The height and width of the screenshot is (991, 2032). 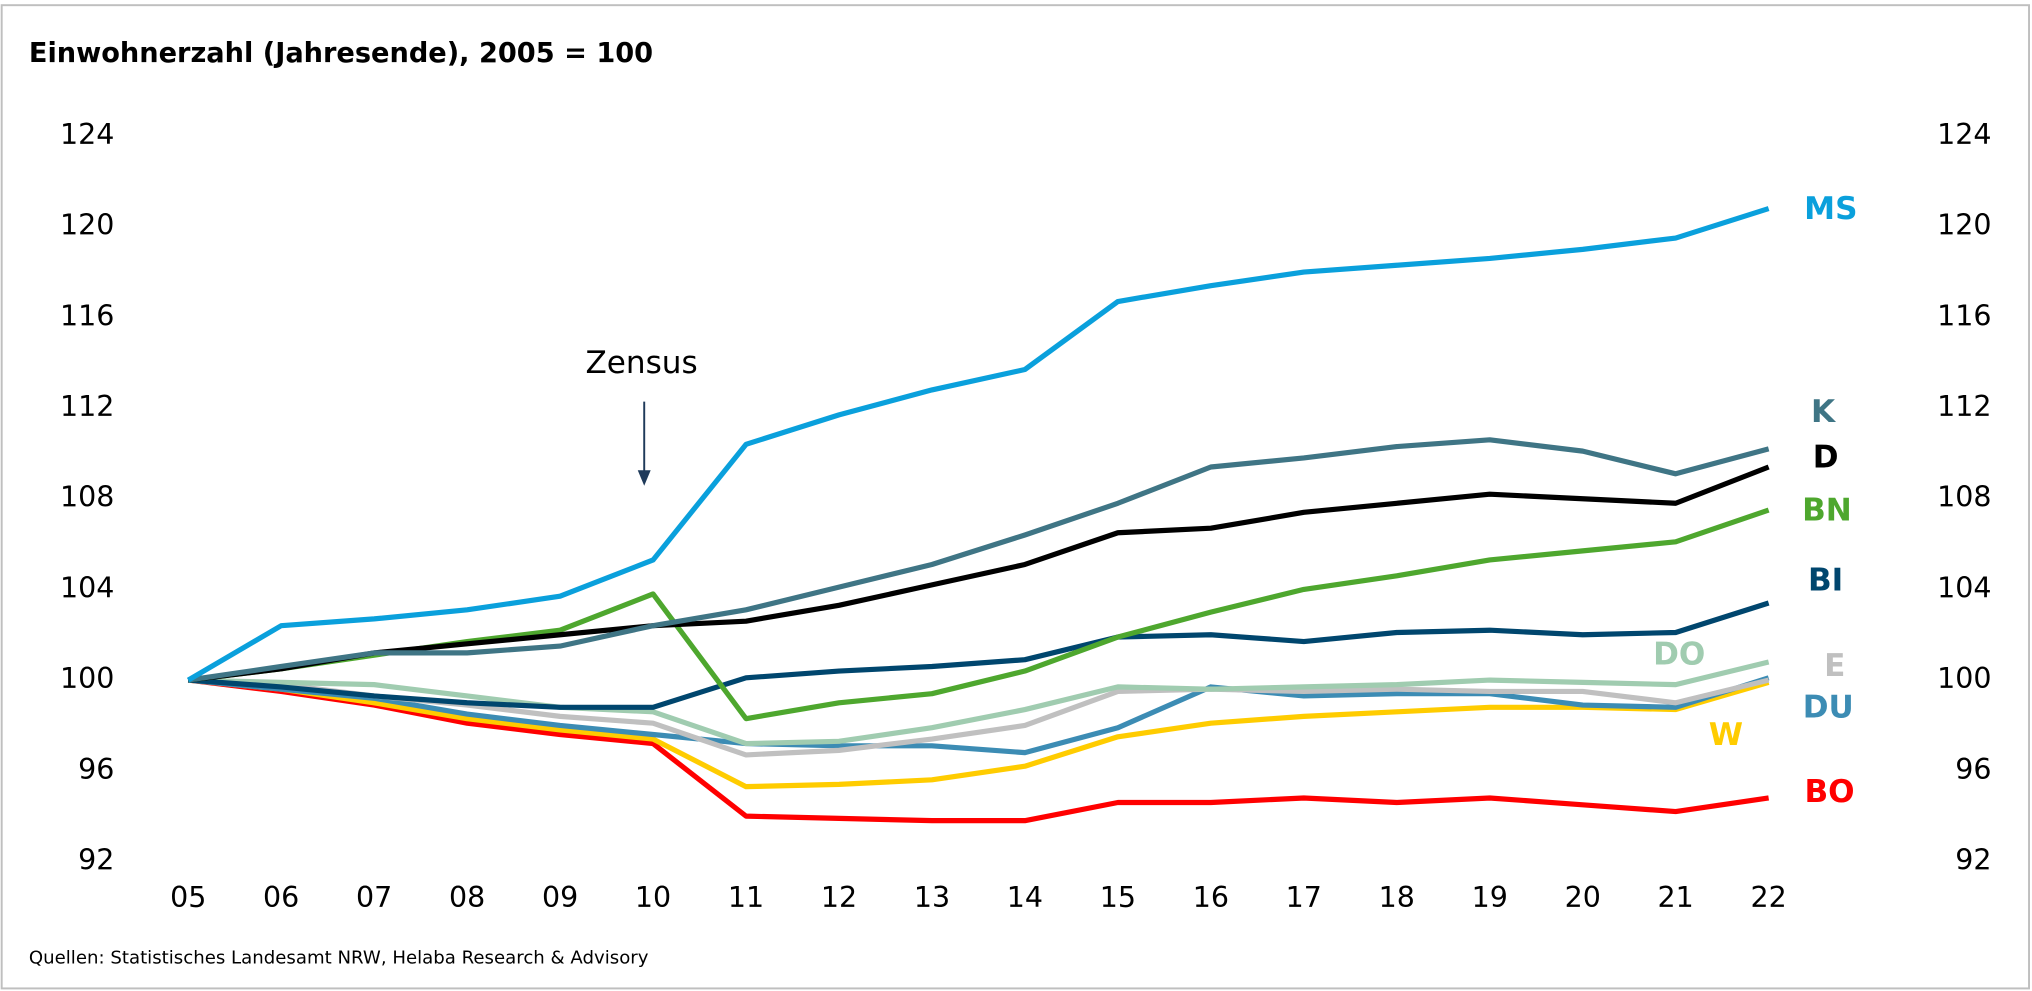 What do you see at coordinates (1676, 897) in the screenshot?
I see `x-tick-label: 21` at bounding box center [1676, 897].